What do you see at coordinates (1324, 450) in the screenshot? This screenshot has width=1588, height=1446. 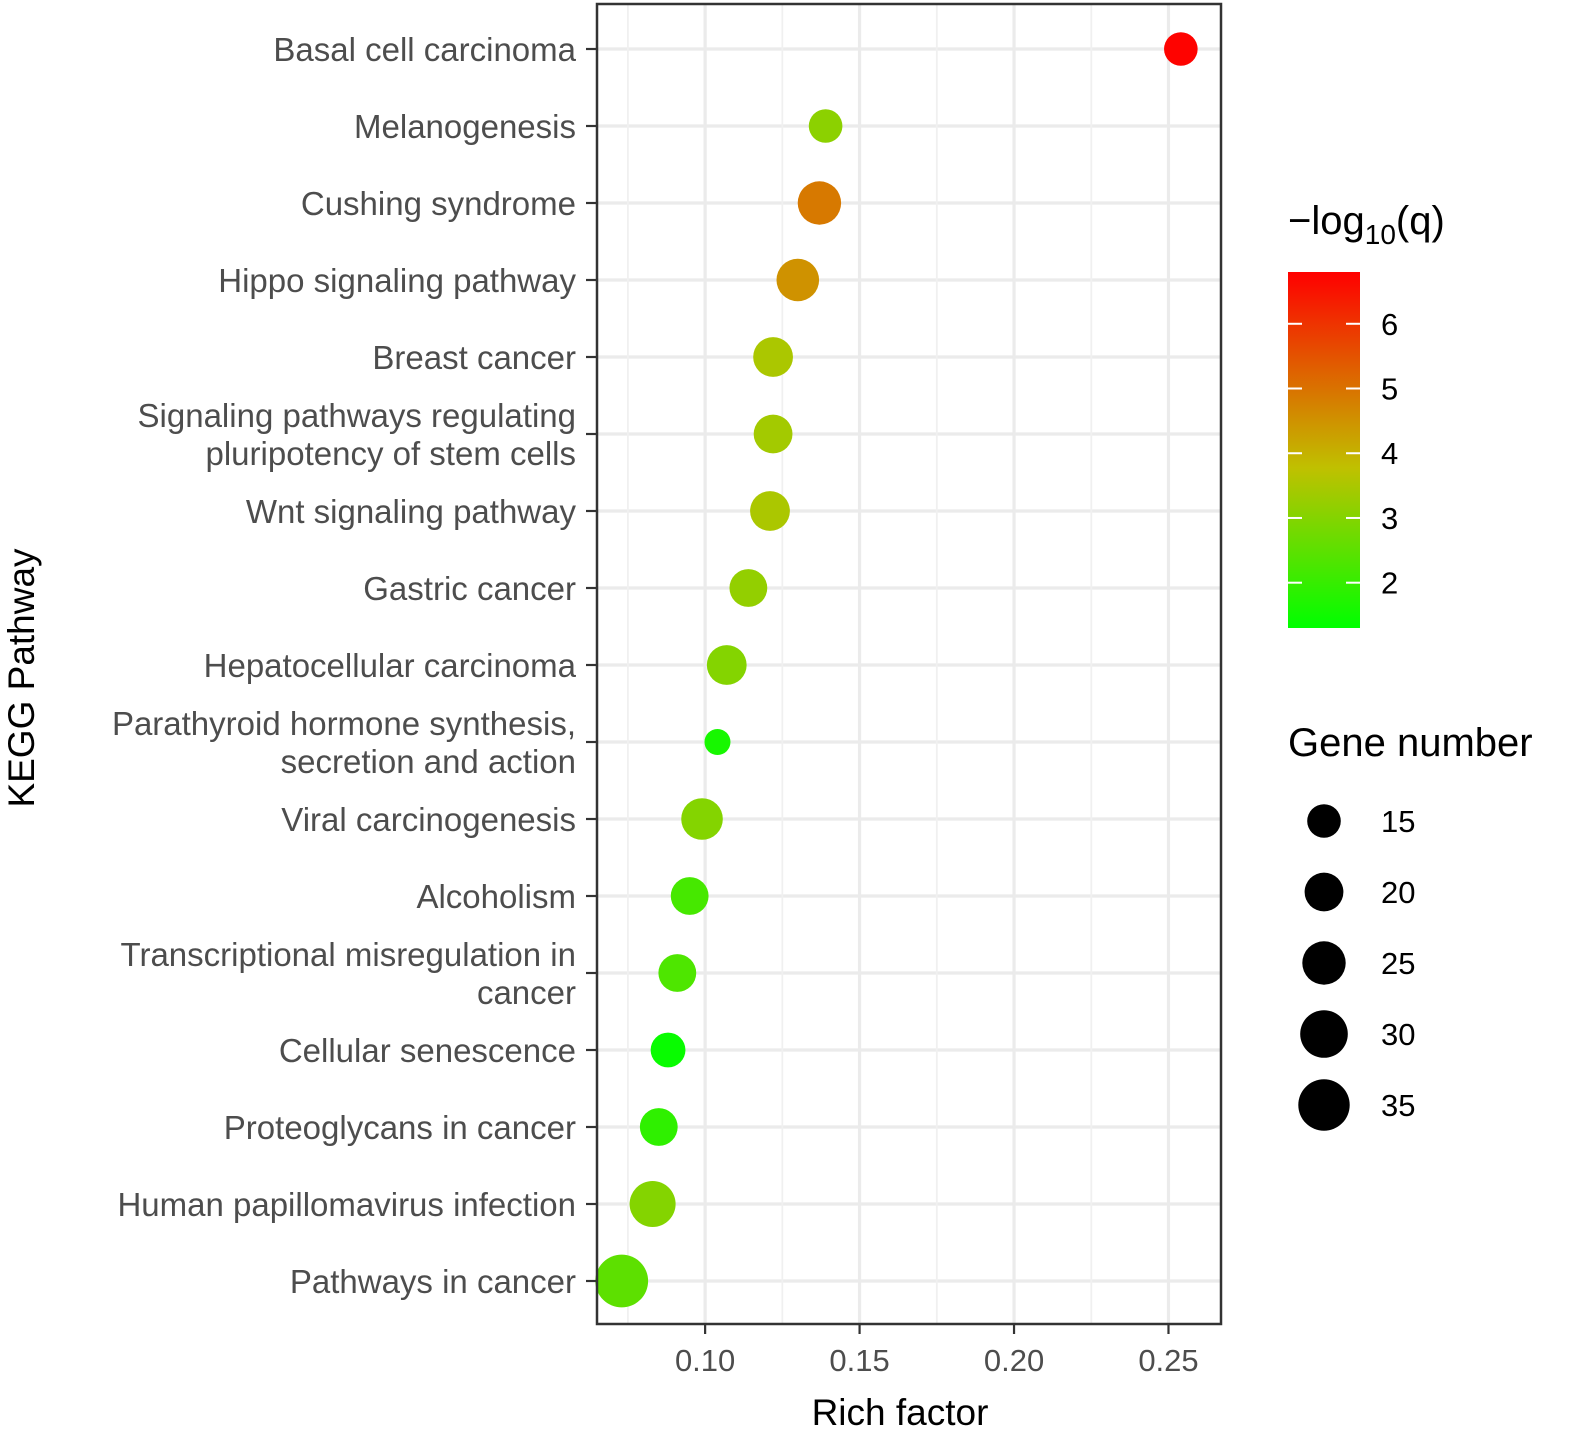 I see `colorbar` at bounding box center [1324, 450].